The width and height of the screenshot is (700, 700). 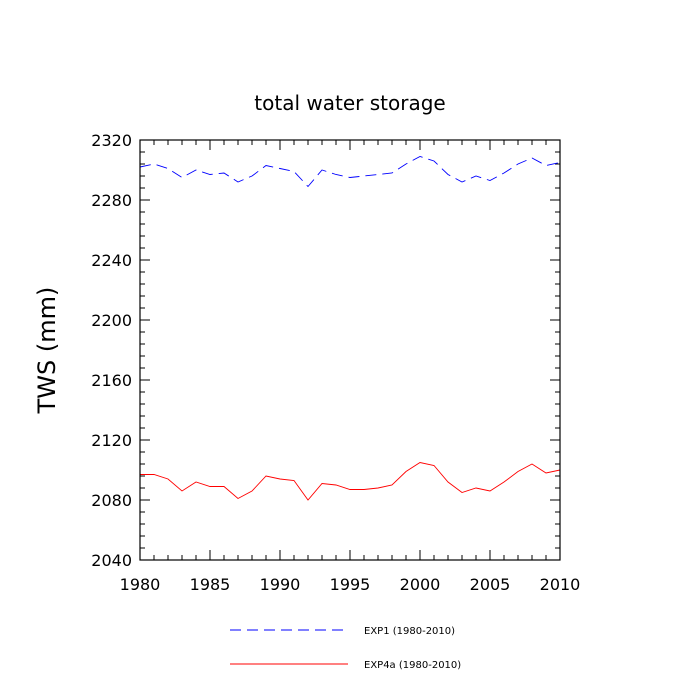 What do you see at coordinates (350, 584) in the screenshot?
I see `x-tick-label: 1995` at bounding box center [350, 584].